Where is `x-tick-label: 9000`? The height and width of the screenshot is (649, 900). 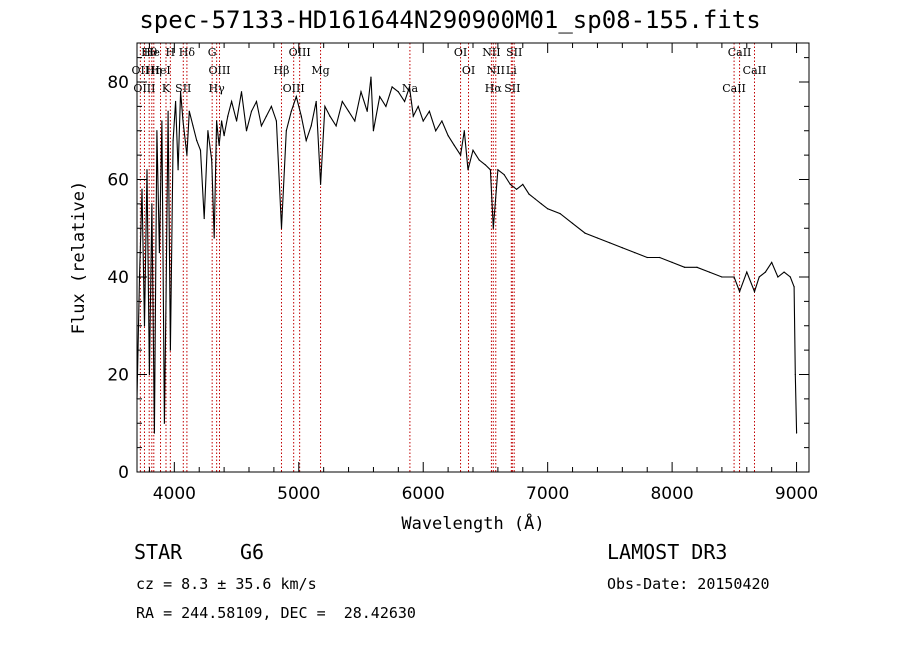
x-tick-label: 9000 is located at coordinates (796, 494).